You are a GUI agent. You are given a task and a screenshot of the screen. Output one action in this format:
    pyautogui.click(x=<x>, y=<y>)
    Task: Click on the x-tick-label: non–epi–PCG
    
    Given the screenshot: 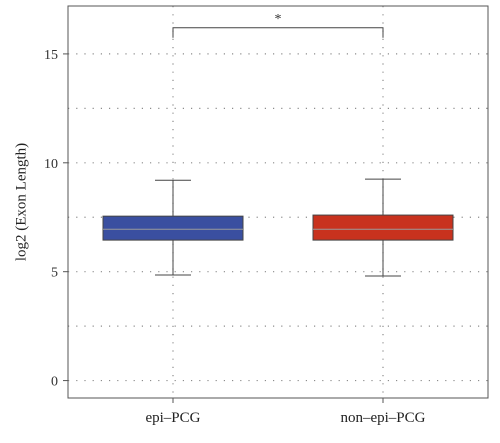 What is the action you would take?
    pyautogui.click(x=382, y=418)
    